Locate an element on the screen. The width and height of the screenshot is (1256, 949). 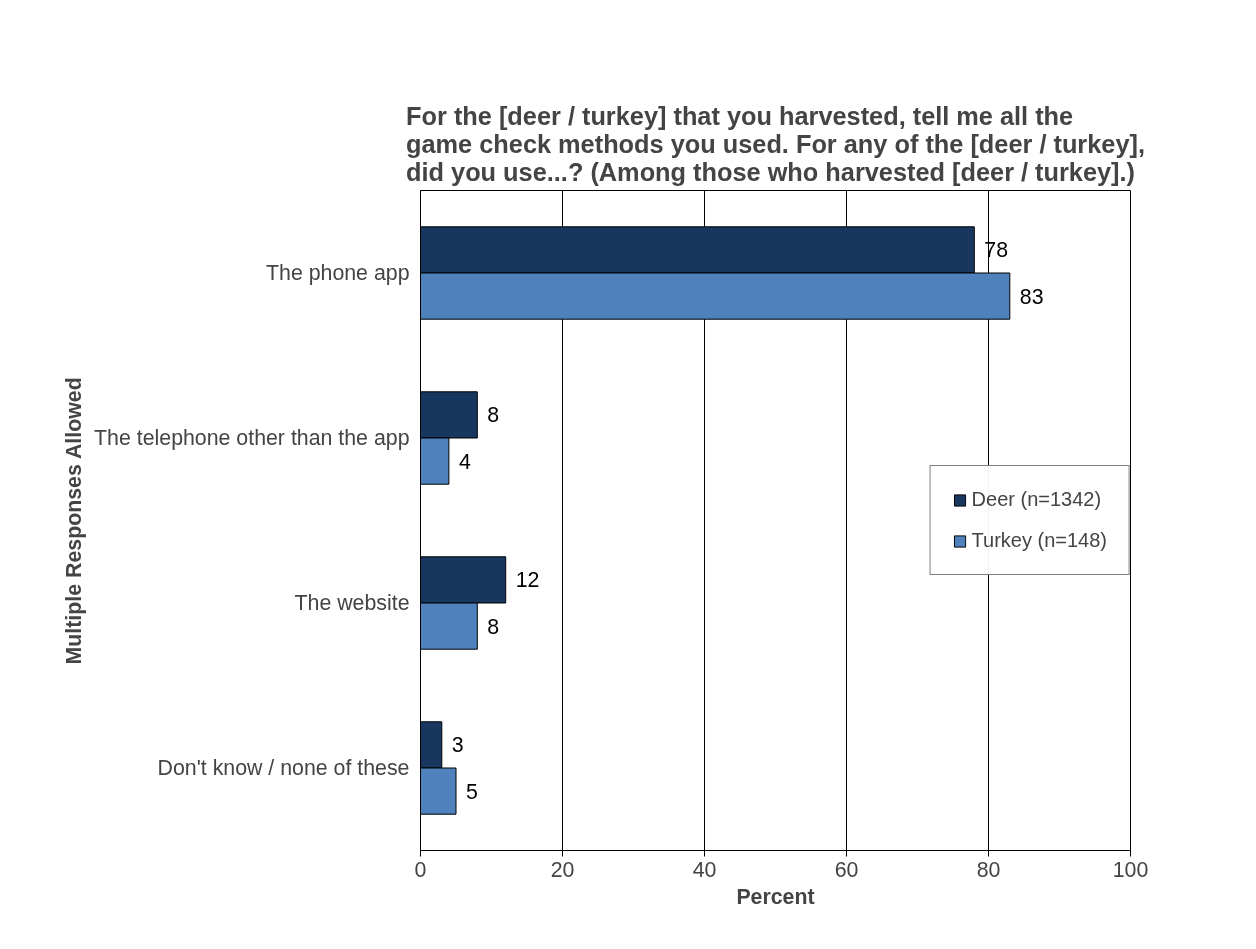
legend-label: Deer (n=1342) is located at coordinates (1036, 499).